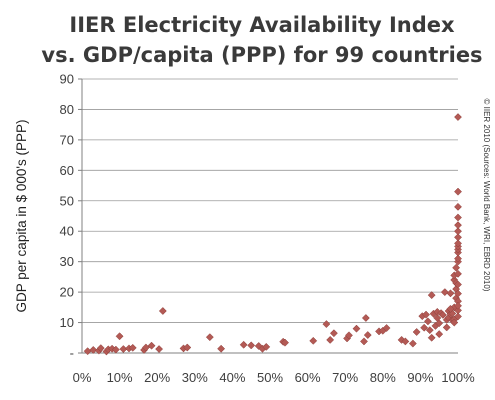 This screenshot has width=495, height=400. Describe the element at coordinates (82, 377) in the screenshot. I see `x-tick-label: 0%` at that location.